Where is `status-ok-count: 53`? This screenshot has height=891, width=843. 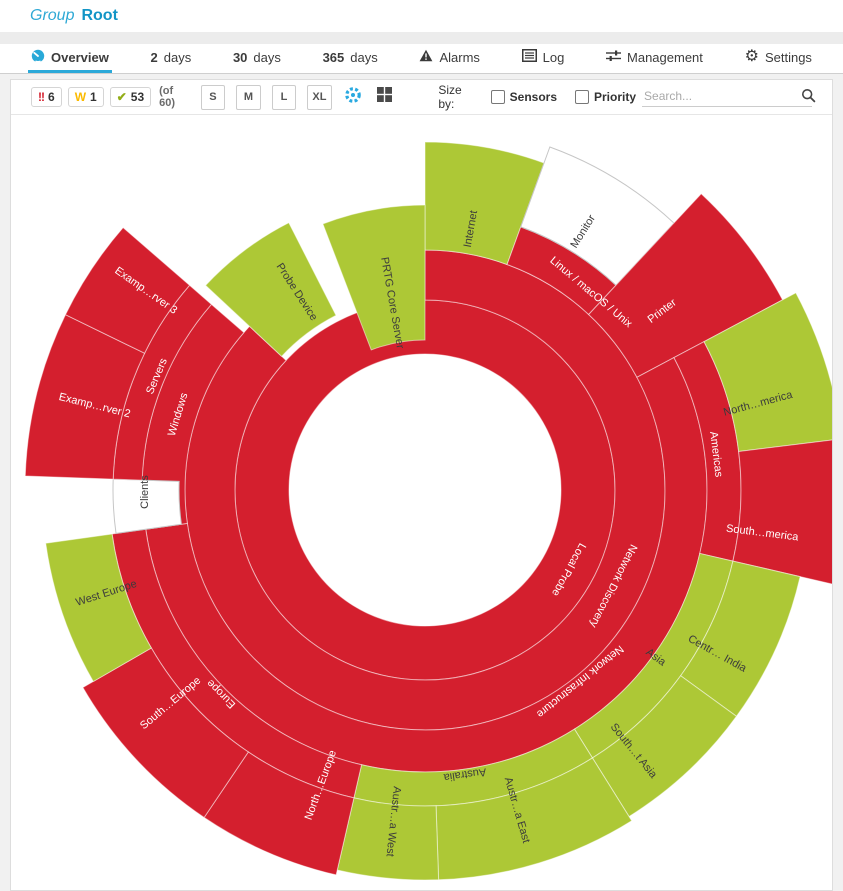
status-ok-count: 53 is located at coordinates (137, 97).